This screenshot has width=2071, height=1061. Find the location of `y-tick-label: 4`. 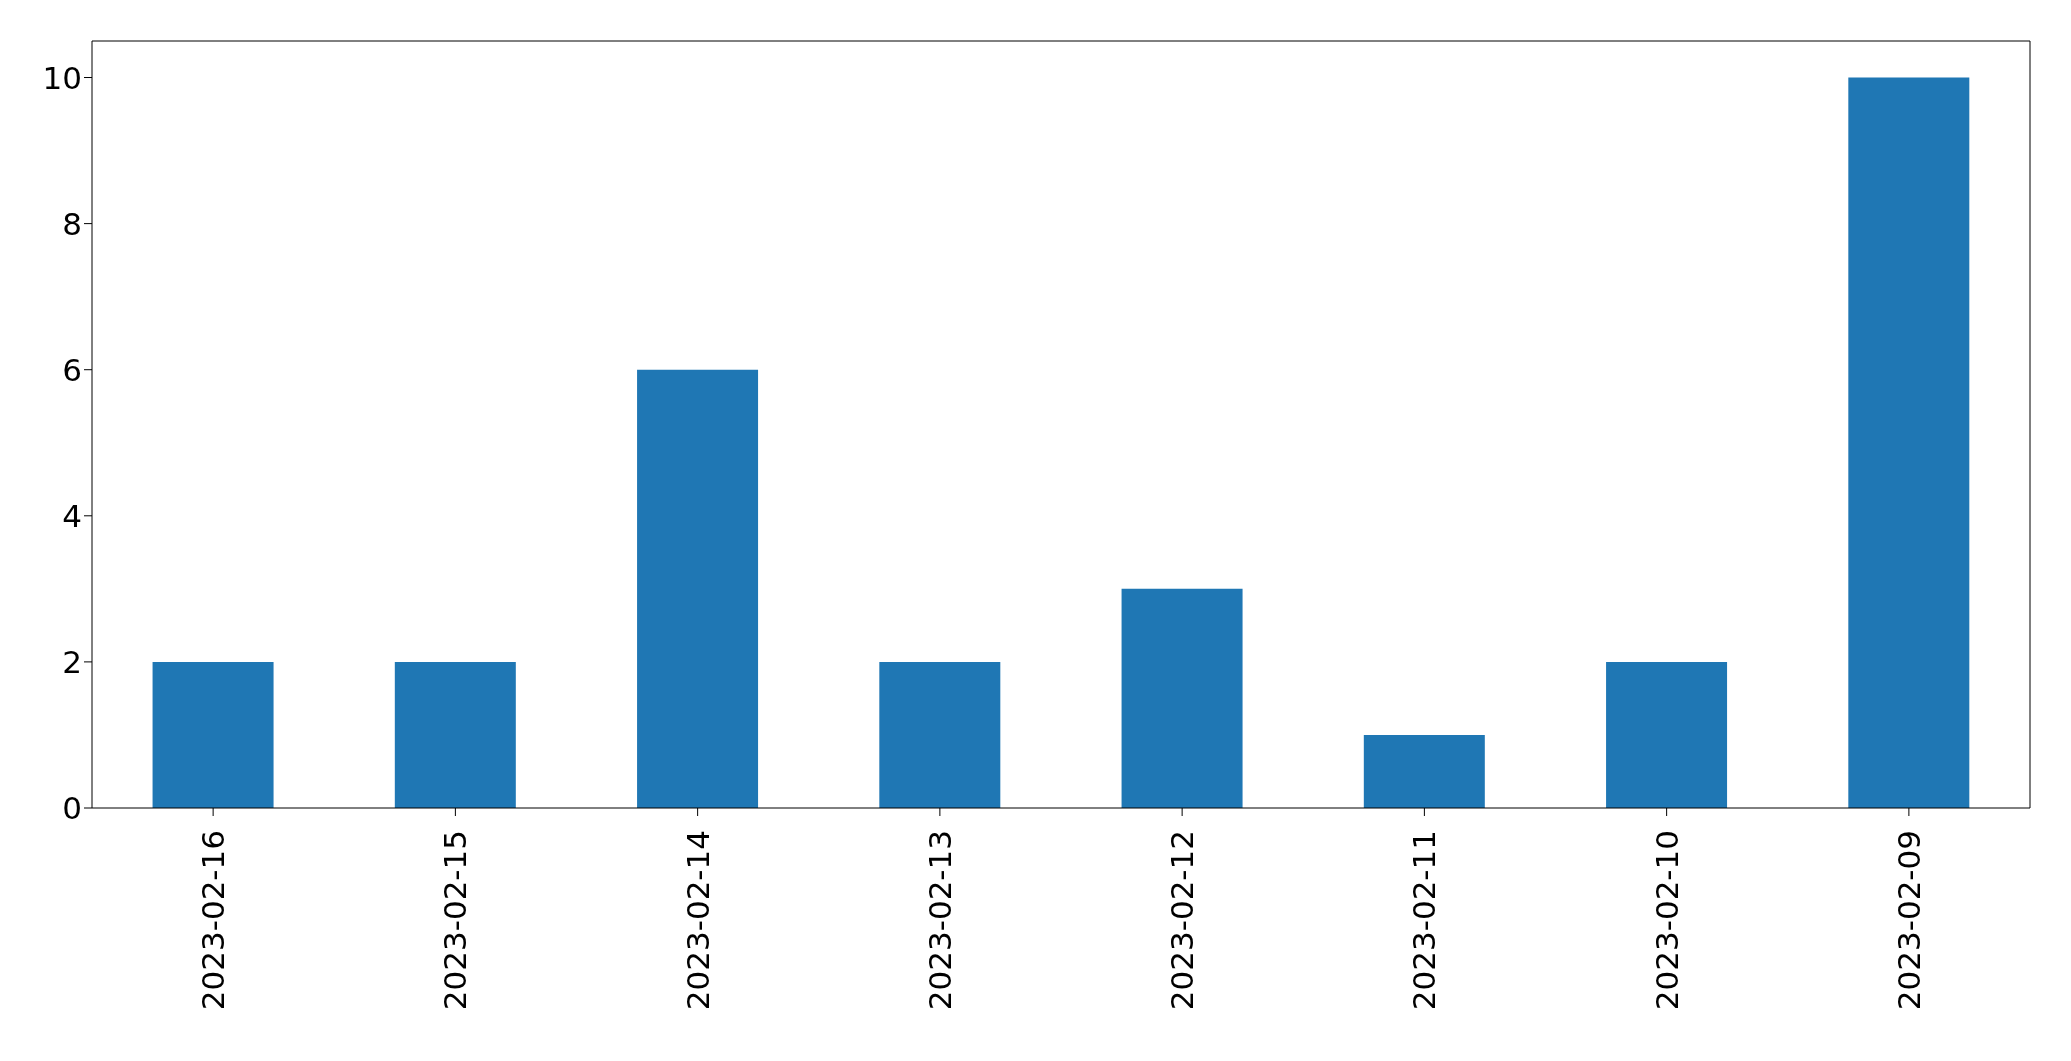

y-tick-label: 4 is located at coordinates (72, 515).